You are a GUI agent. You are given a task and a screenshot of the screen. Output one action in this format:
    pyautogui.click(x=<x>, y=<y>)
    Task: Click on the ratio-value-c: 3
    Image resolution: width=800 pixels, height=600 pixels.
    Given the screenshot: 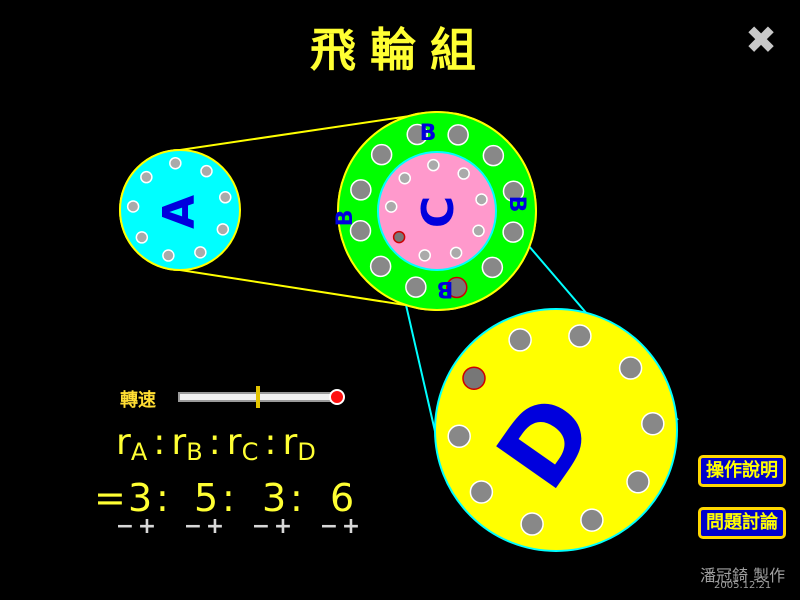 What is the action you would take?
    pyautogui.click(x=274, y=498)
    